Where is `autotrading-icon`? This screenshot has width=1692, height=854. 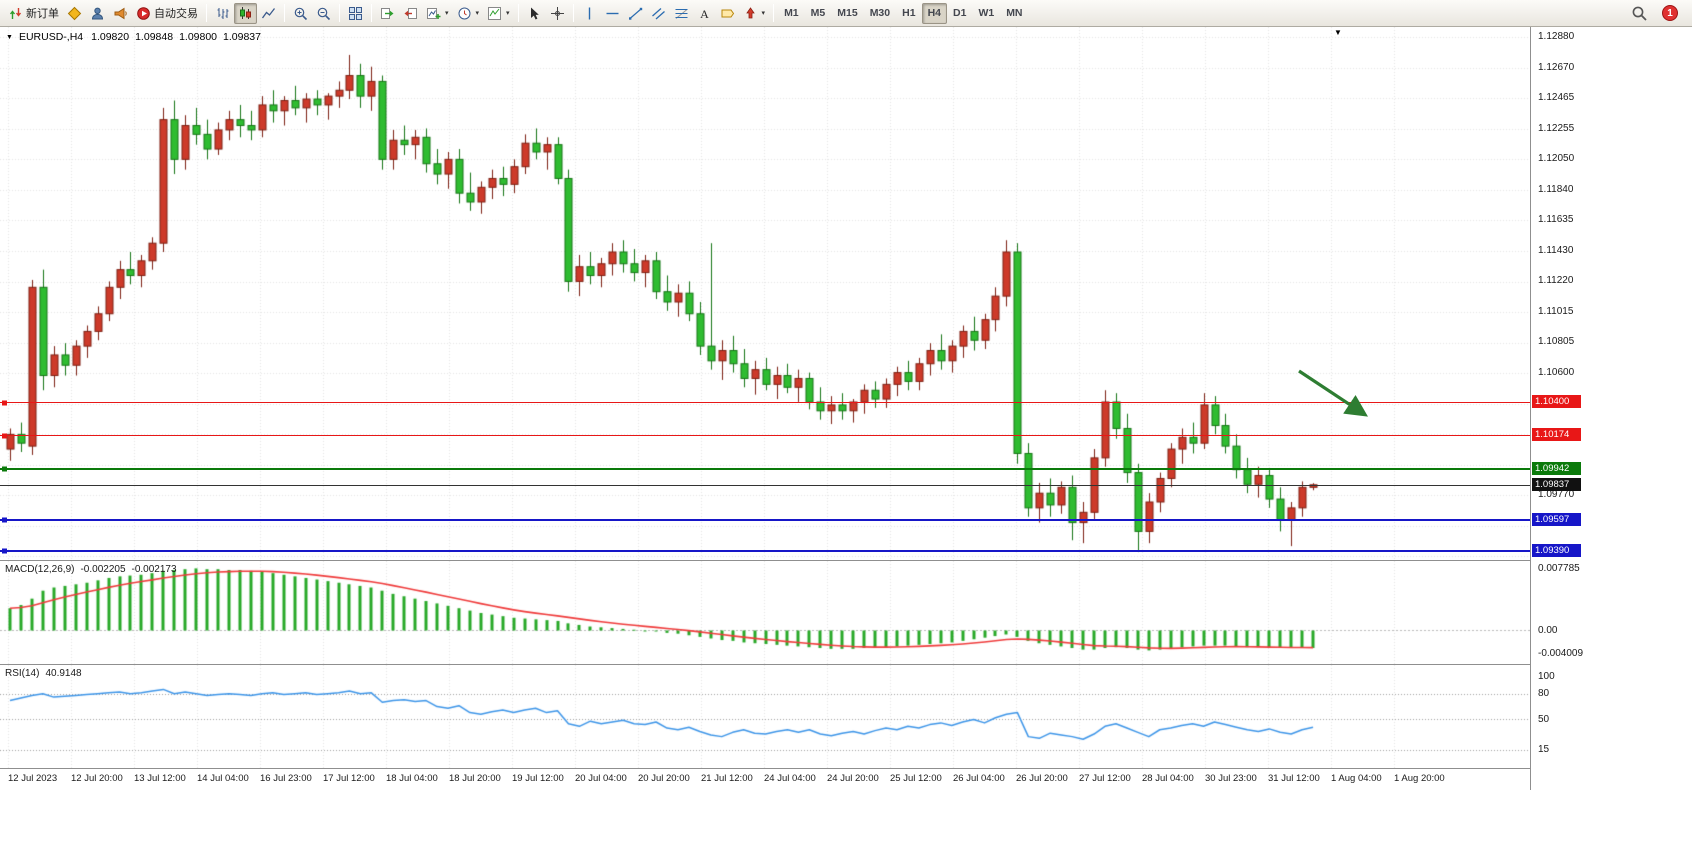 autotrading-icon is located at coordinates (143, 13).